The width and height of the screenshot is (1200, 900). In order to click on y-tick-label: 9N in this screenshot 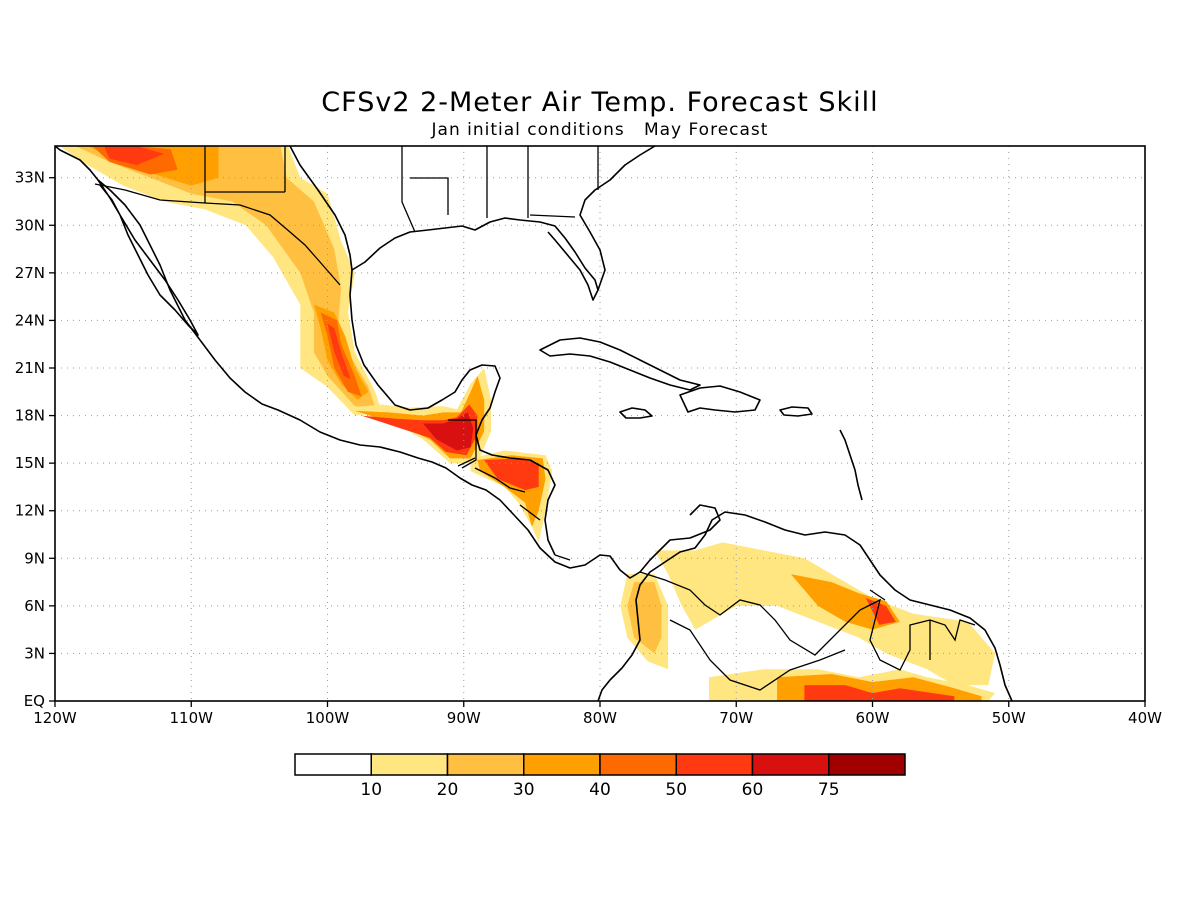, I will do `click(34, 558)`.